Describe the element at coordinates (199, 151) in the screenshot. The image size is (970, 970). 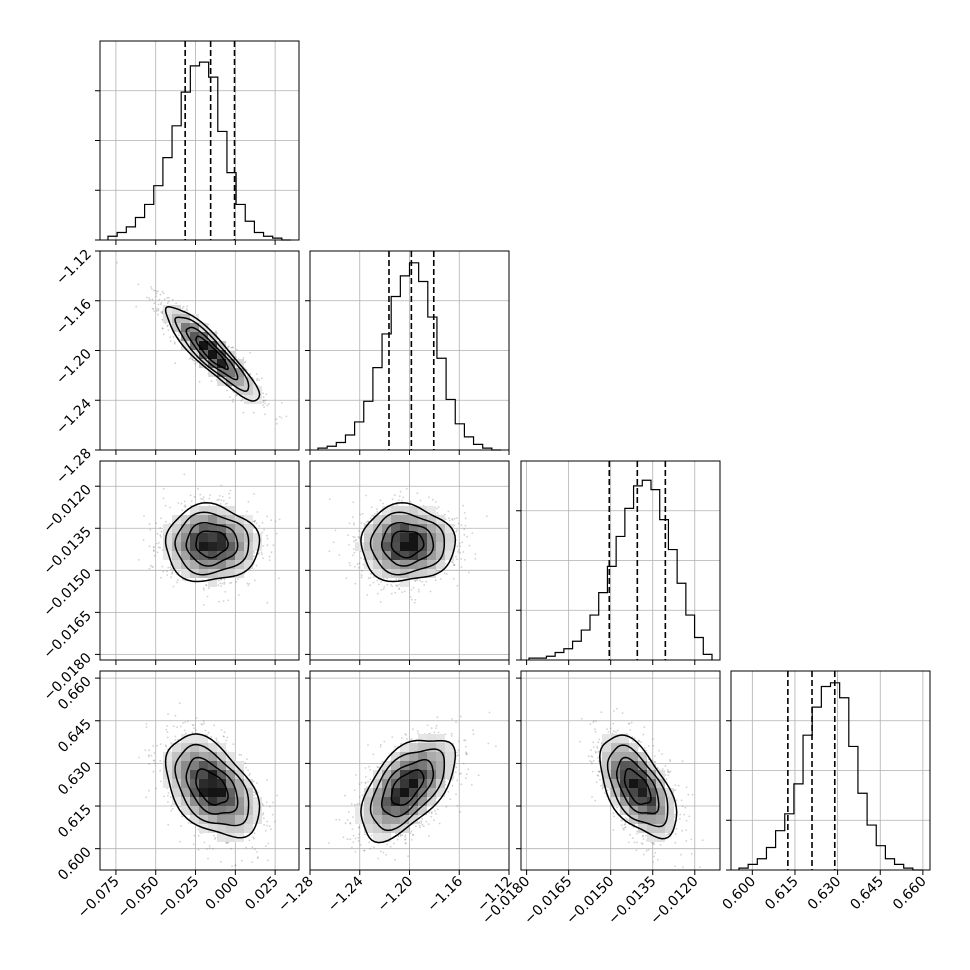
I see `histogram-step` at that location.